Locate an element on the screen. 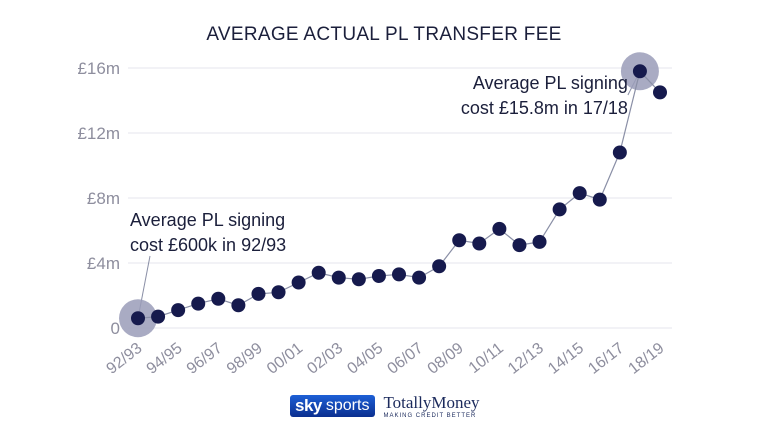 The width and height of the screenshot is (768, 432). x-tick-label: 12/13 is located at coordinates (526, 359).